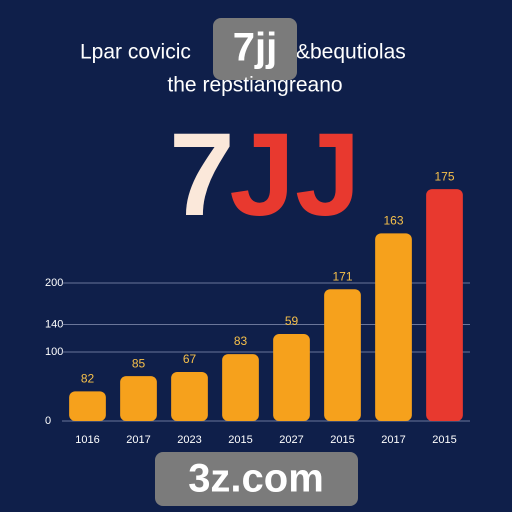 The width and height of the screenshot is (512, 512). Describe the element at coordinates (88, 379) in the screenshot. I see `data-label: 82` at that location.